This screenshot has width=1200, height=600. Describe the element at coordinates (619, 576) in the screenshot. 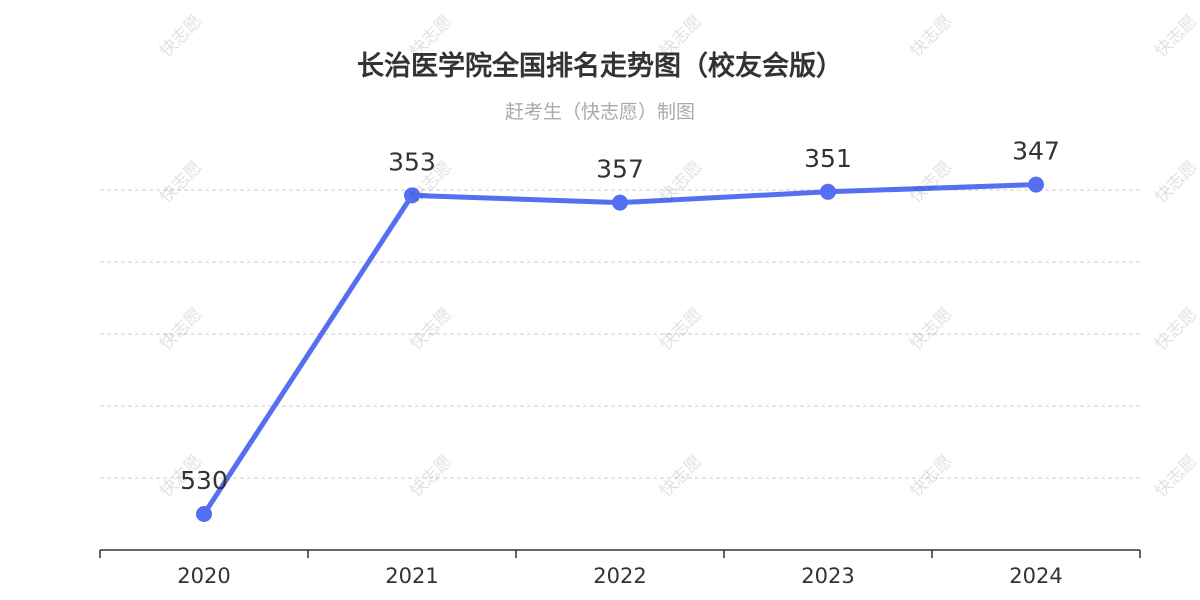

I see `x-tick-label: 2022` at that location.